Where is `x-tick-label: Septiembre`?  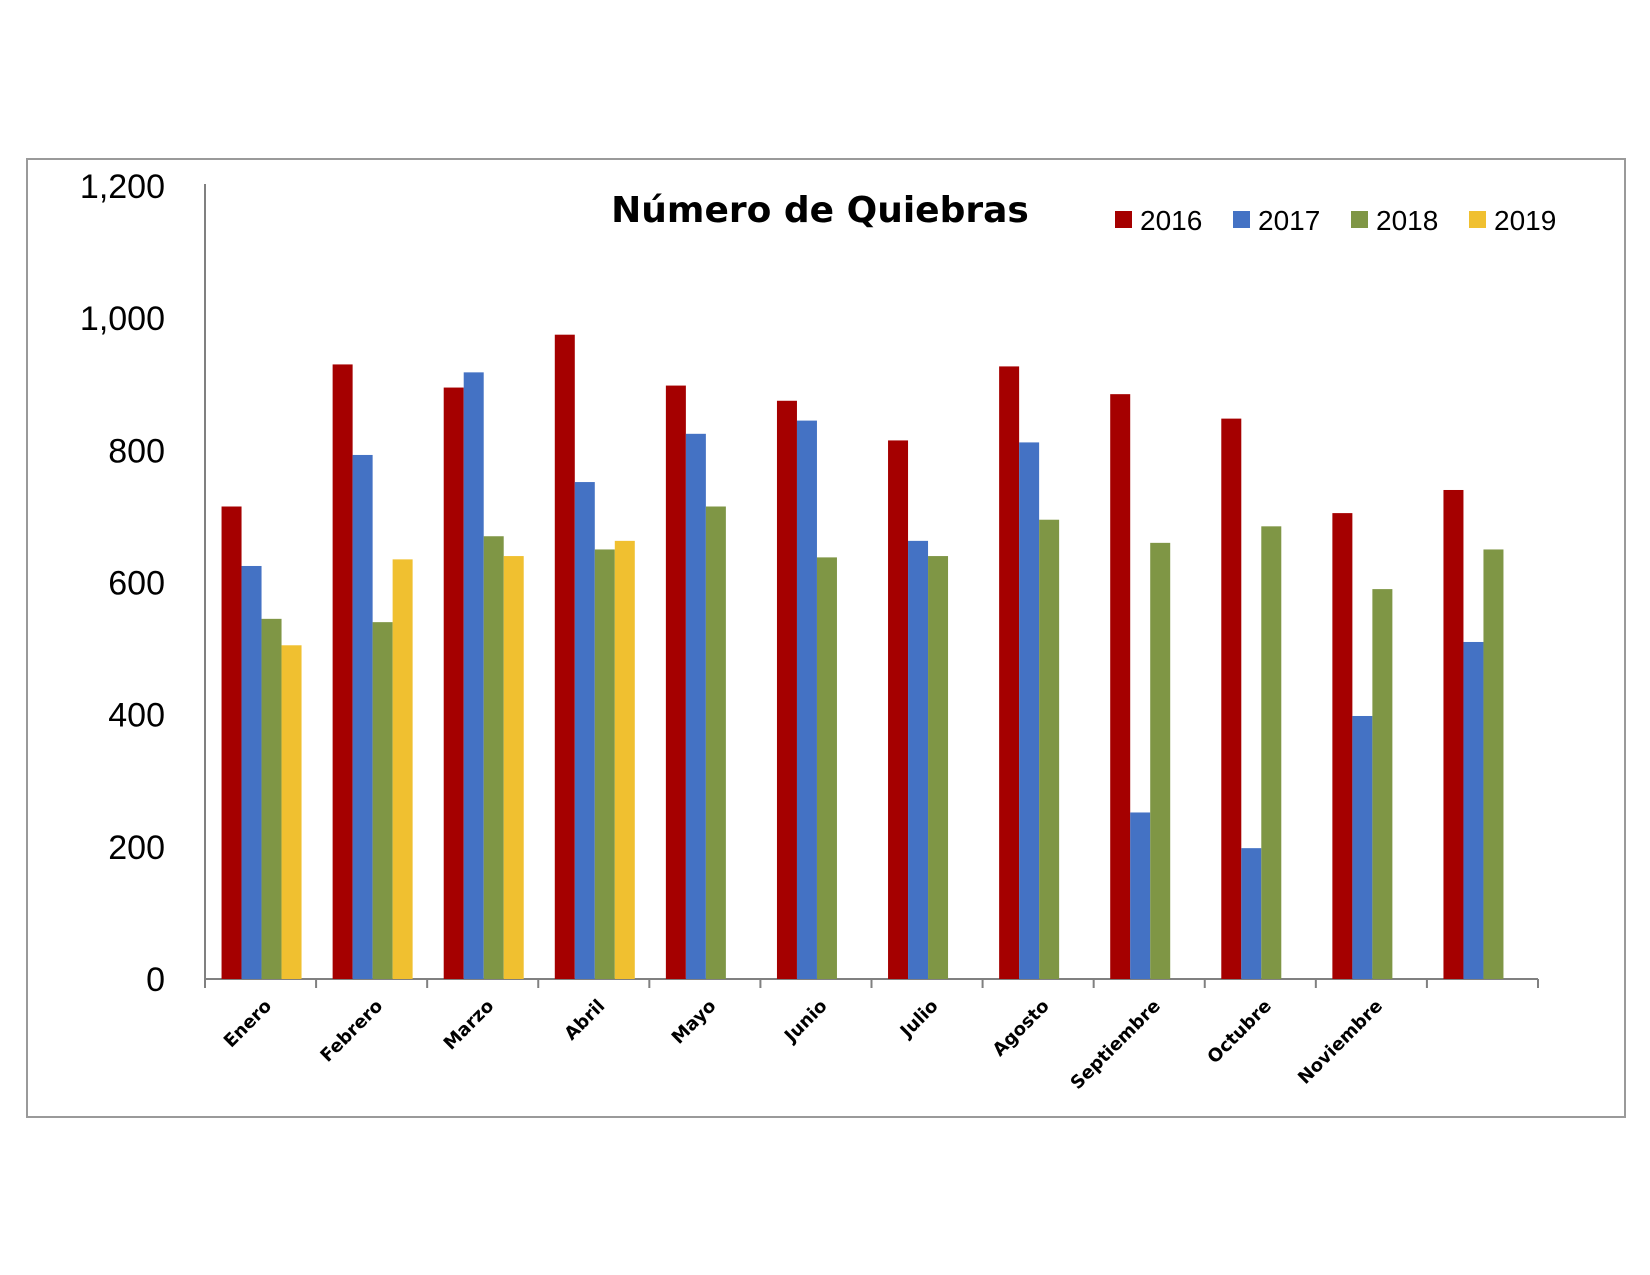 x-tick-label: Septiembre is located at coordinates (1116, 1045).